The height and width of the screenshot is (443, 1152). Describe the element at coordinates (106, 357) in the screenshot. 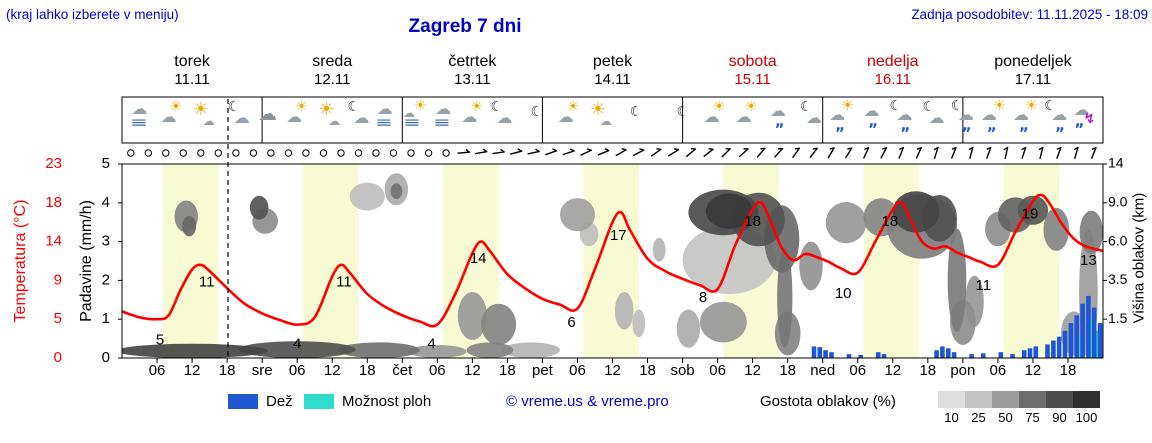

I see `precip-axis-tick: 0` at that location.